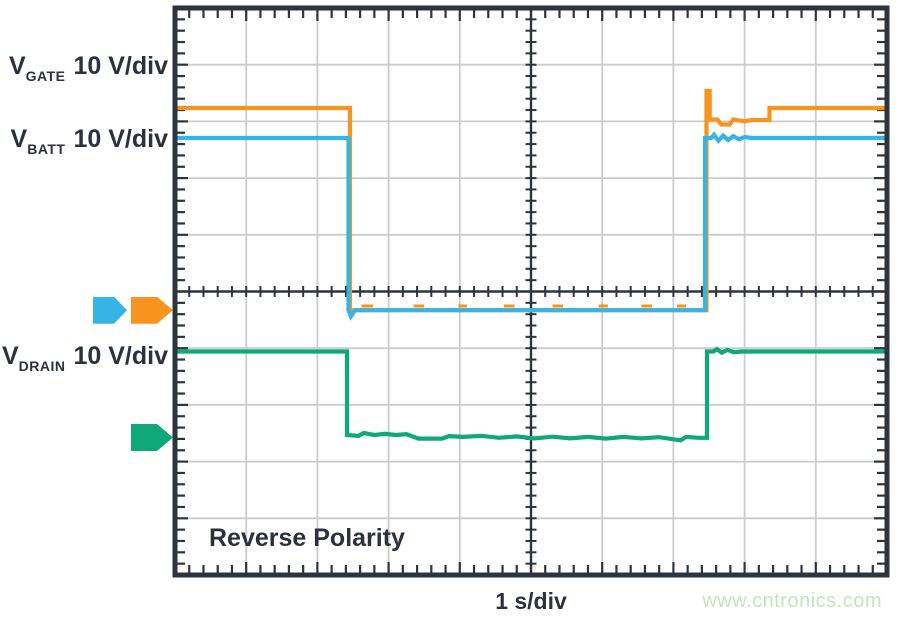 This screenshot has height=618, width=900. Describe the element at coordinates (307, 538) in the screenshot. I see `annotation-reverse-polarity: Reverse Polarity` at that location.